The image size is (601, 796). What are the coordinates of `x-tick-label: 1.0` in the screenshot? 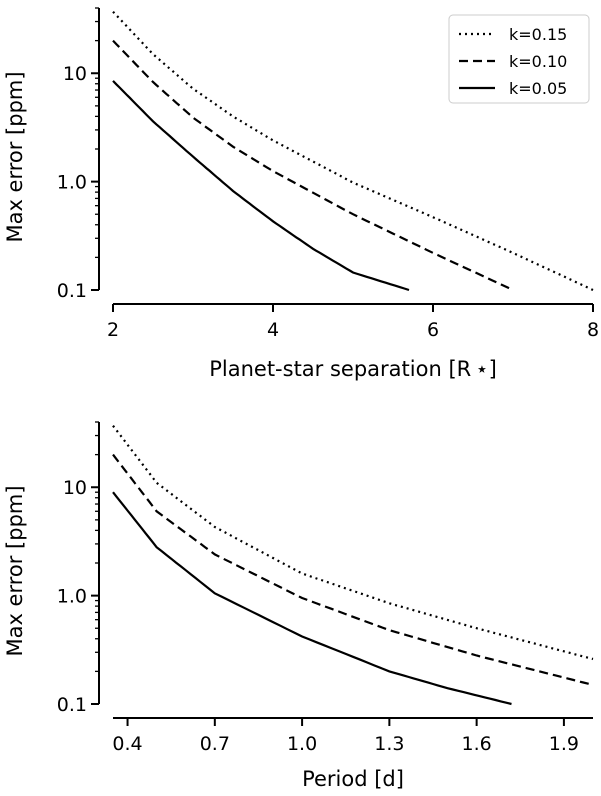 It's located at (302, 744).